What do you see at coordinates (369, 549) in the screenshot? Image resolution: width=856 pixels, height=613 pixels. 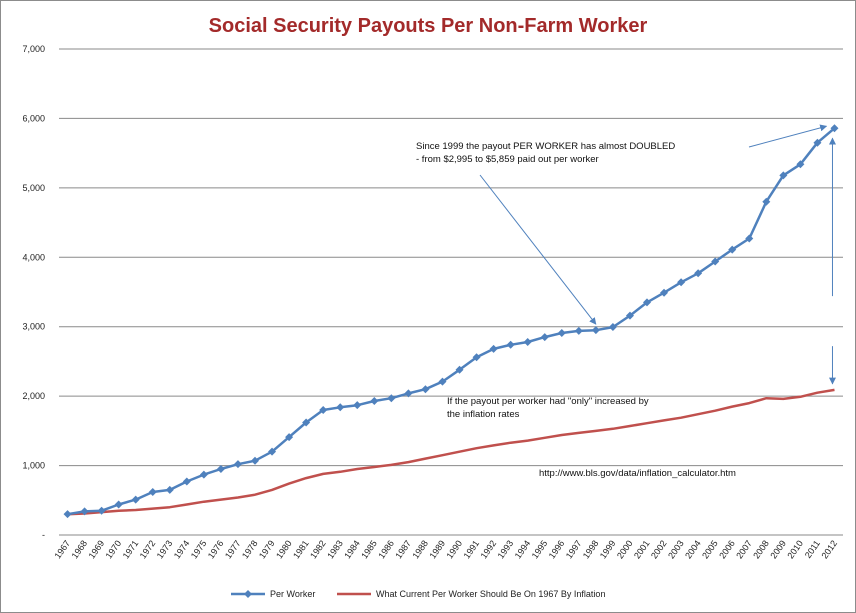 I see `x-tick-label: 1985` at bounding box center [369, 549].